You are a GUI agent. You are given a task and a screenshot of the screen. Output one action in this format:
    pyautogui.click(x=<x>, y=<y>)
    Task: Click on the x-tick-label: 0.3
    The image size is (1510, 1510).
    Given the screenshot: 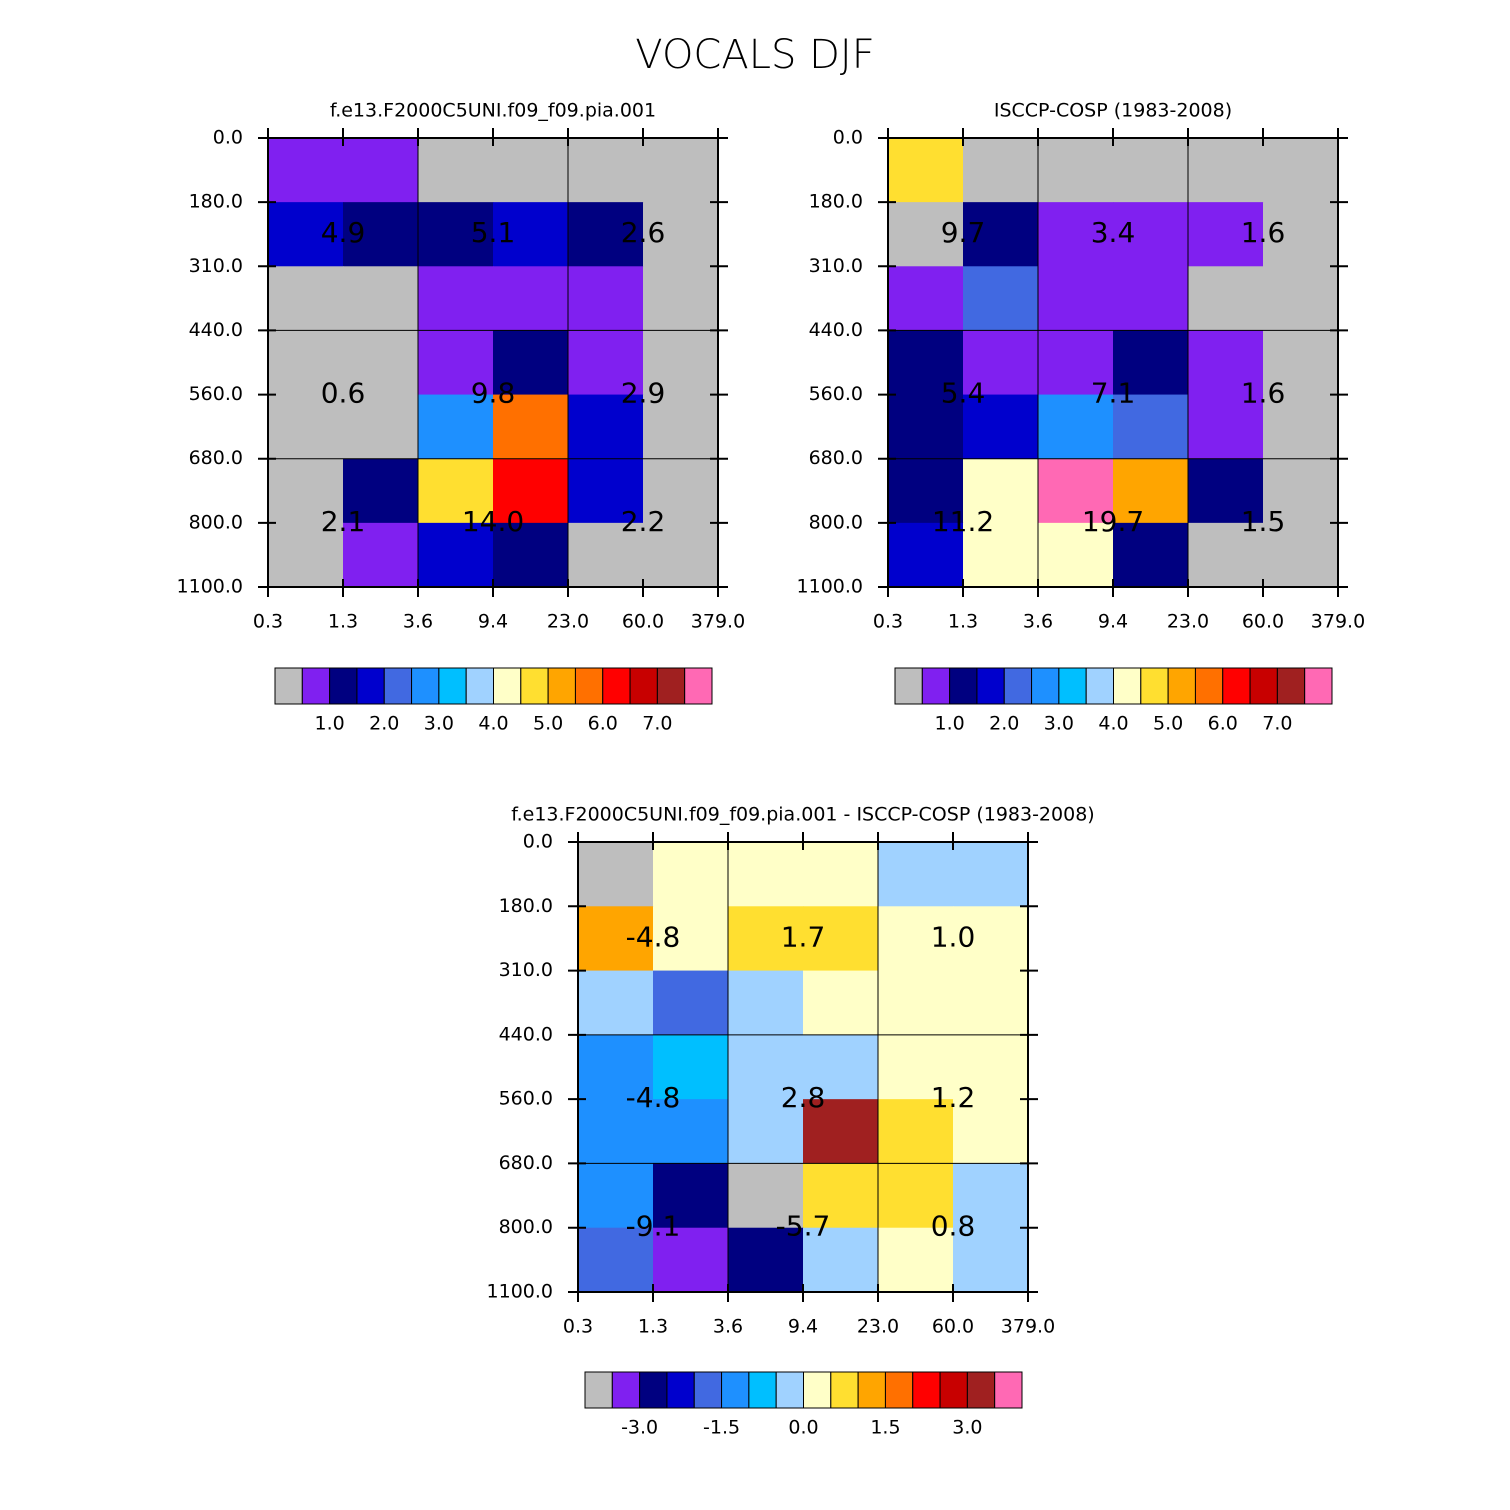 What is the action you would take?
    pyautogui.click(x=888, y=622)
    